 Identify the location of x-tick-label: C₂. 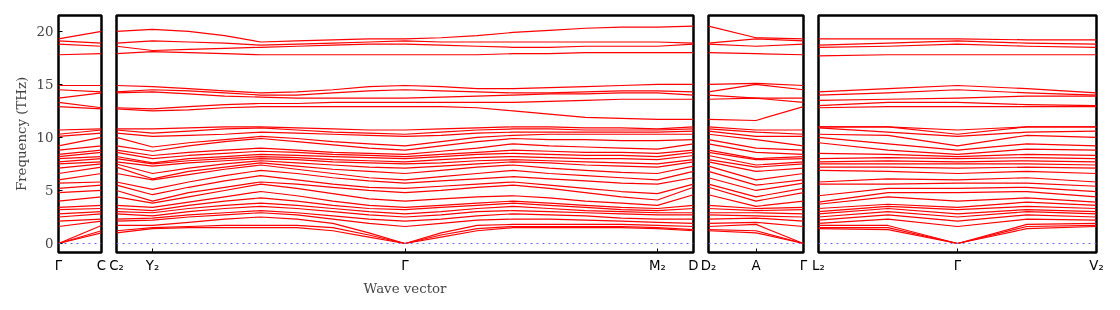
(116, 265).